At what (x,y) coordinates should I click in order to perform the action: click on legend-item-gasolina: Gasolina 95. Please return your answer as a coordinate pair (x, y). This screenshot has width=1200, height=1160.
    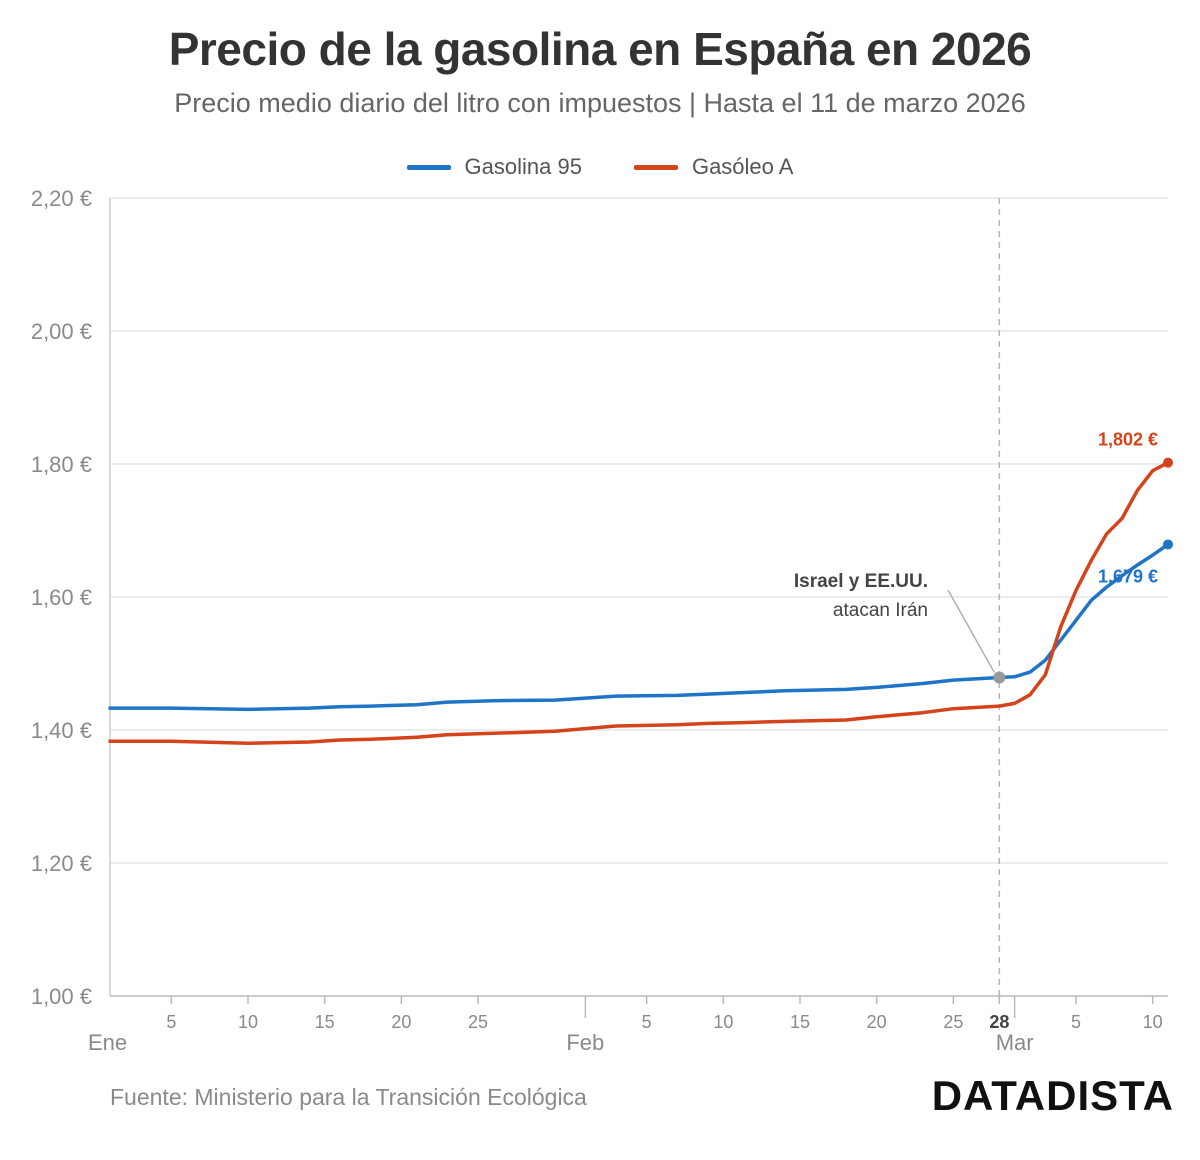
    Looking at the image, I should click on (494, 167).